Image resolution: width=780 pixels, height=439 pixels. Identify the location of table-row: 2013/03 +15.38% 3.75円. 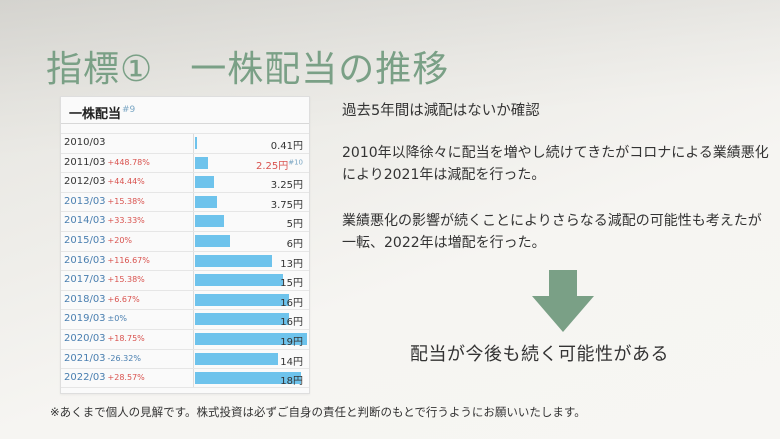
(185, 201).